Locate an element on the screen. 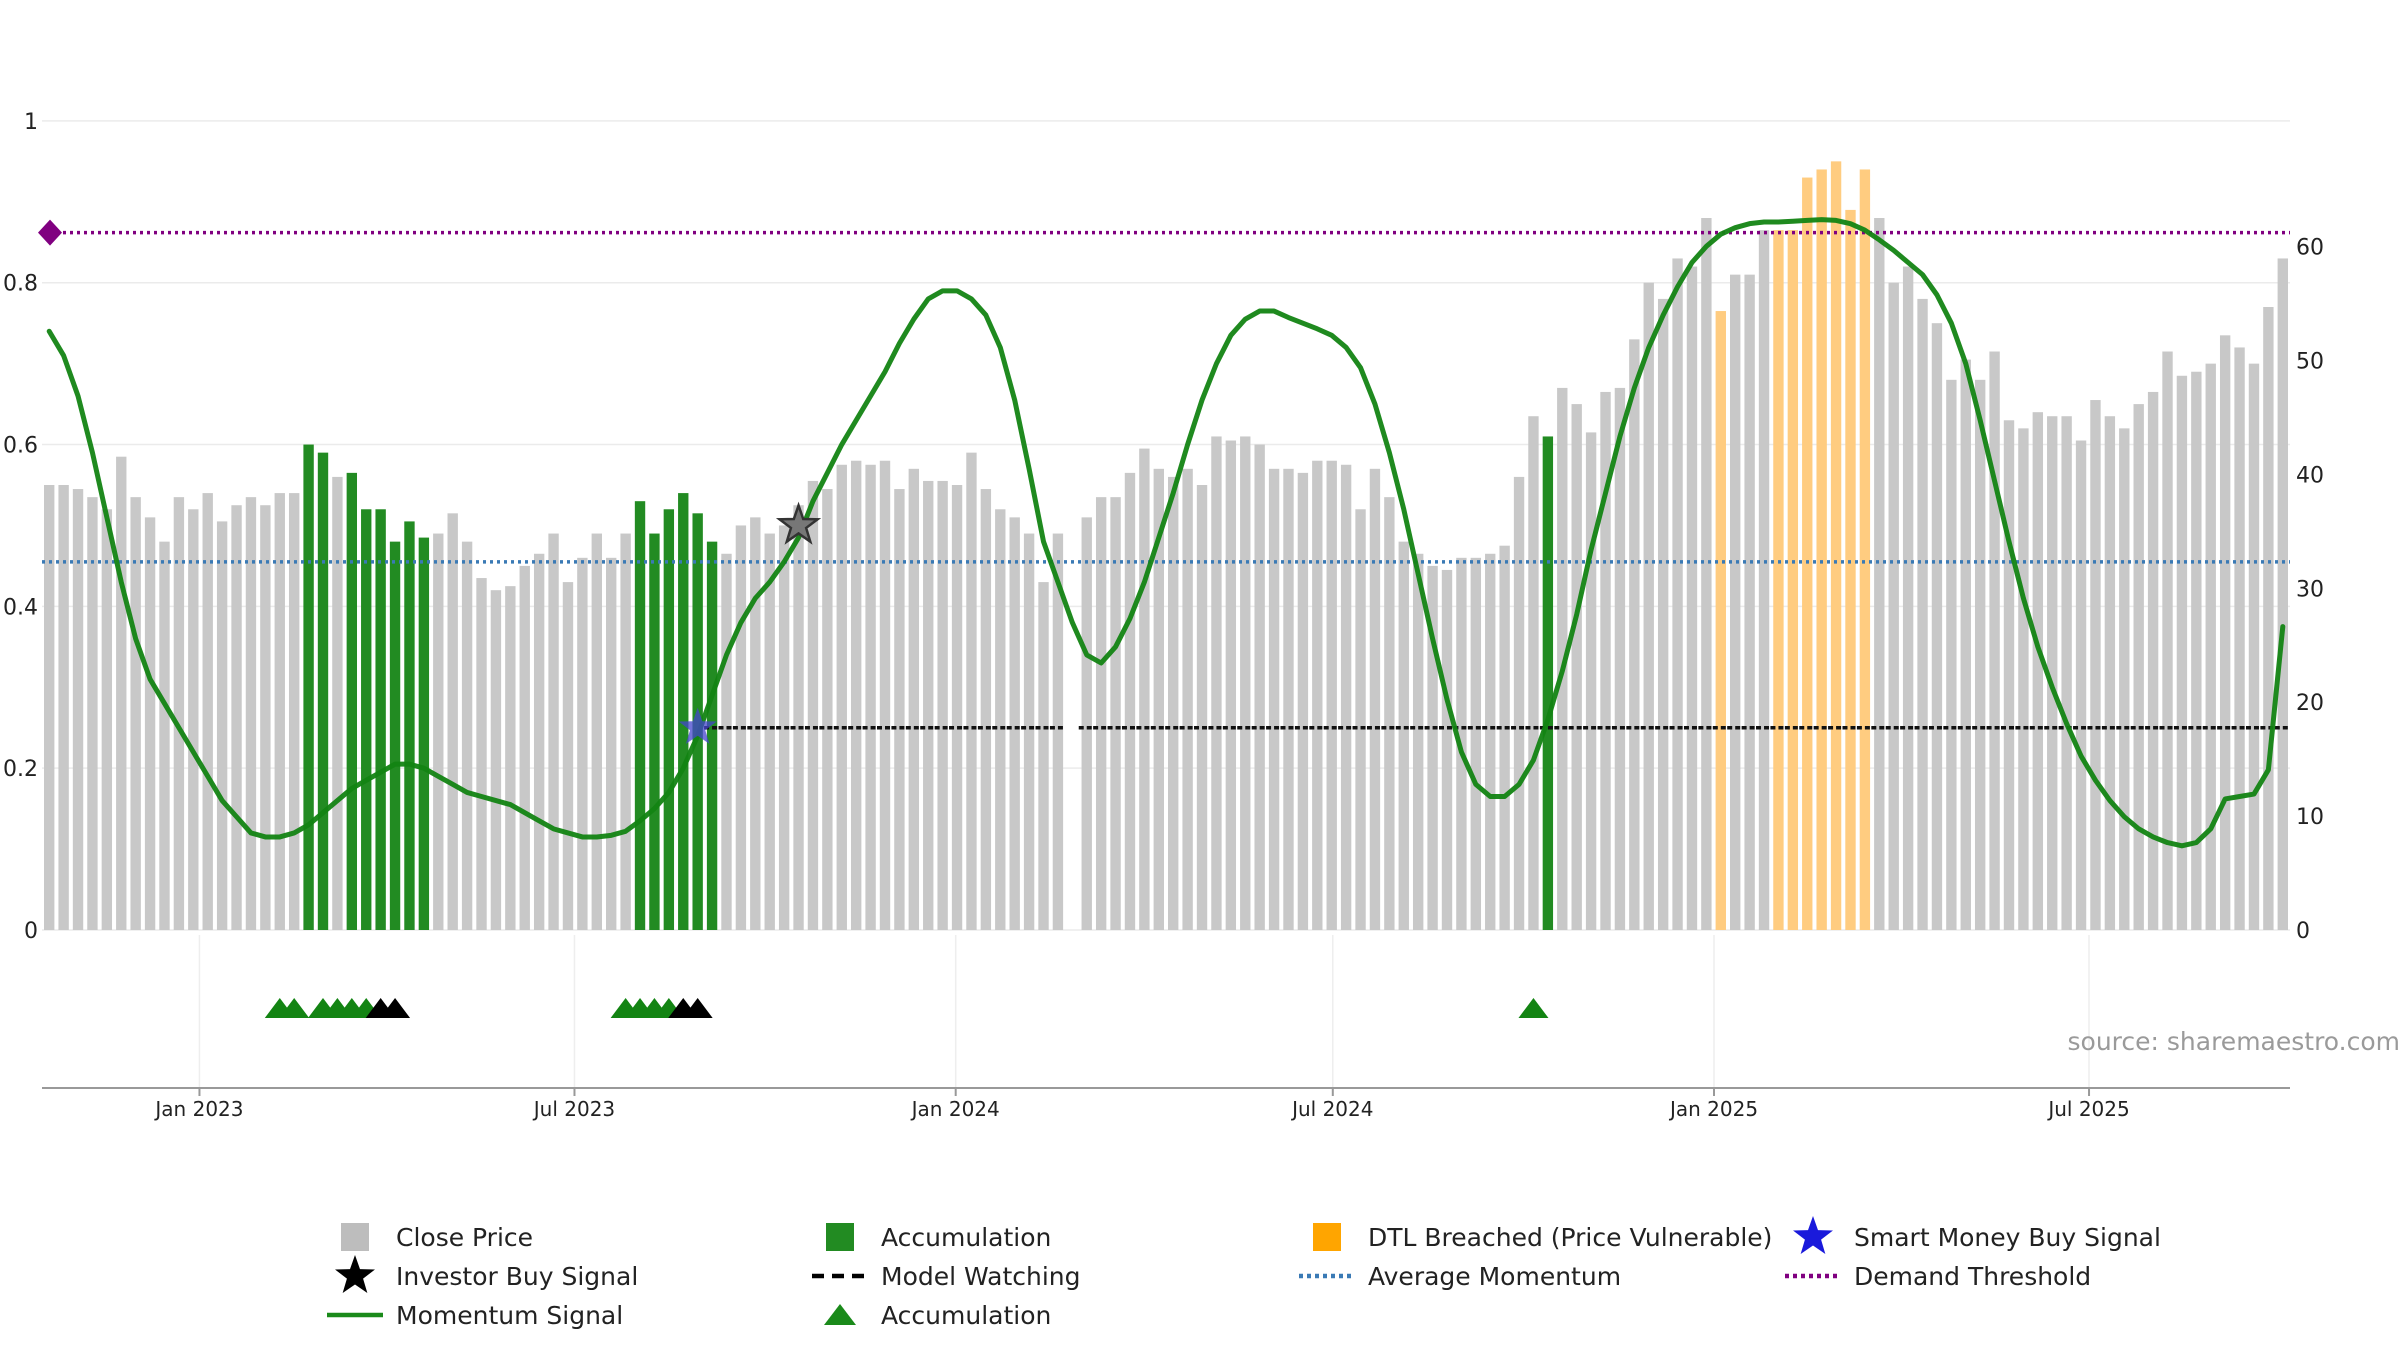 The width and height of the screenshot is (2400, 1354). legend-item: Accumulation is located at coordinates (938, 1237).